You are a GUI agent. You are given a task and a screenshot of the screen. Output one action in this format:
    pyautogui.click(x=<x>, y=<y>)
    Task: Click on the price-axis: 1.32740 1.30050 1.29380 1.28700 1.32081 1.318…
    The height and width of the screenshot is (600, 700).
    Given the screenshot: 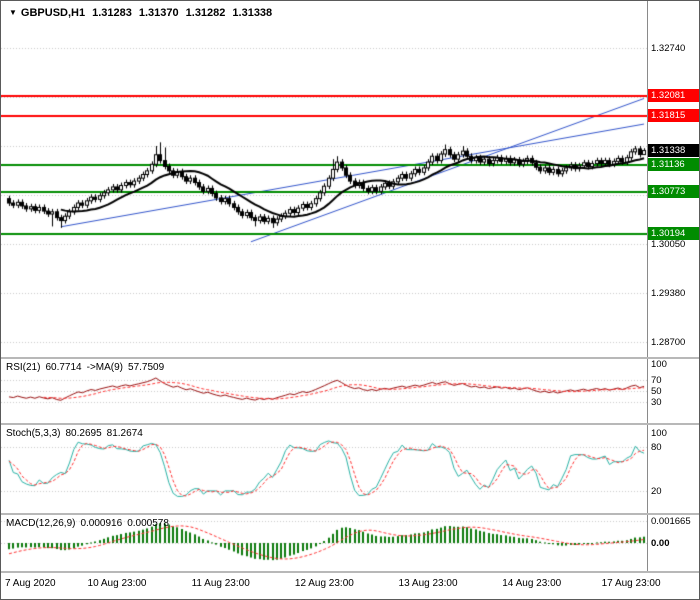 What is the action you would take?
    pyautogui.click(x=673, y=179)
    